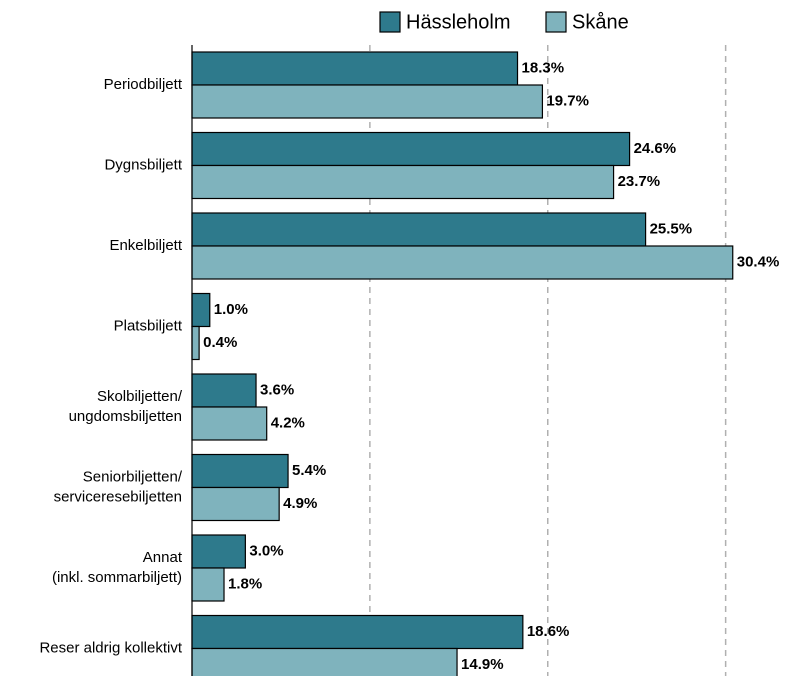  Describe the element at coordinates (758, 261) in the screenshot. I see `data-label: 30.4%` at that location.